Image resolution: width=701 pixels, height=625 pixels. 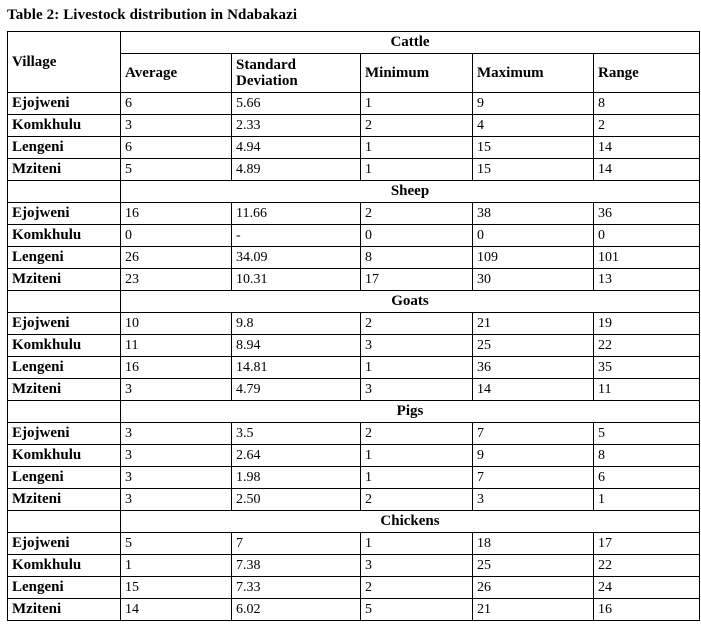 I want to click on stat-column-header-maximum: Maximum, so click(x=533, y=73).